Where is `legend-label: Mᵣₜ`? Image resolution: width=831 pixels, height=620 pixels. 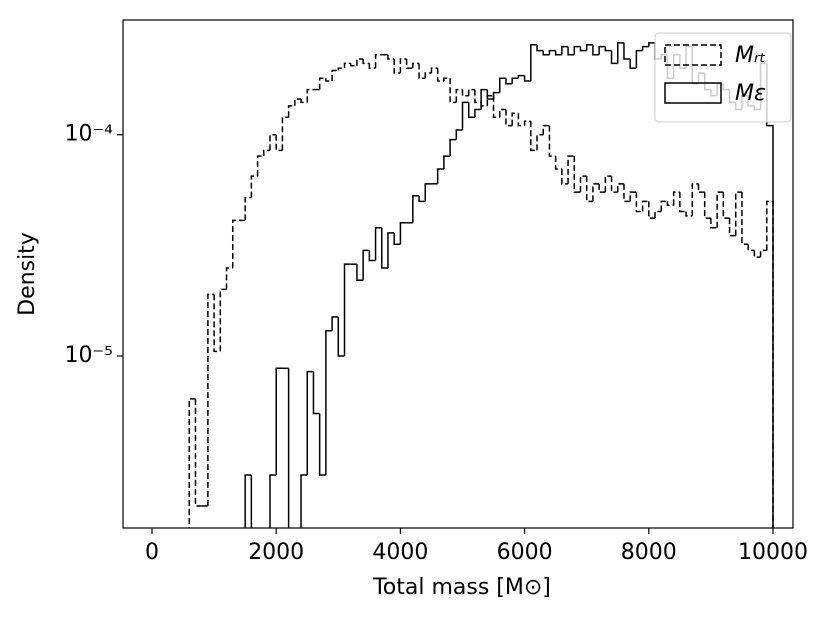
legend-label: Mᵣₜ is located at coordinates (750, 55).